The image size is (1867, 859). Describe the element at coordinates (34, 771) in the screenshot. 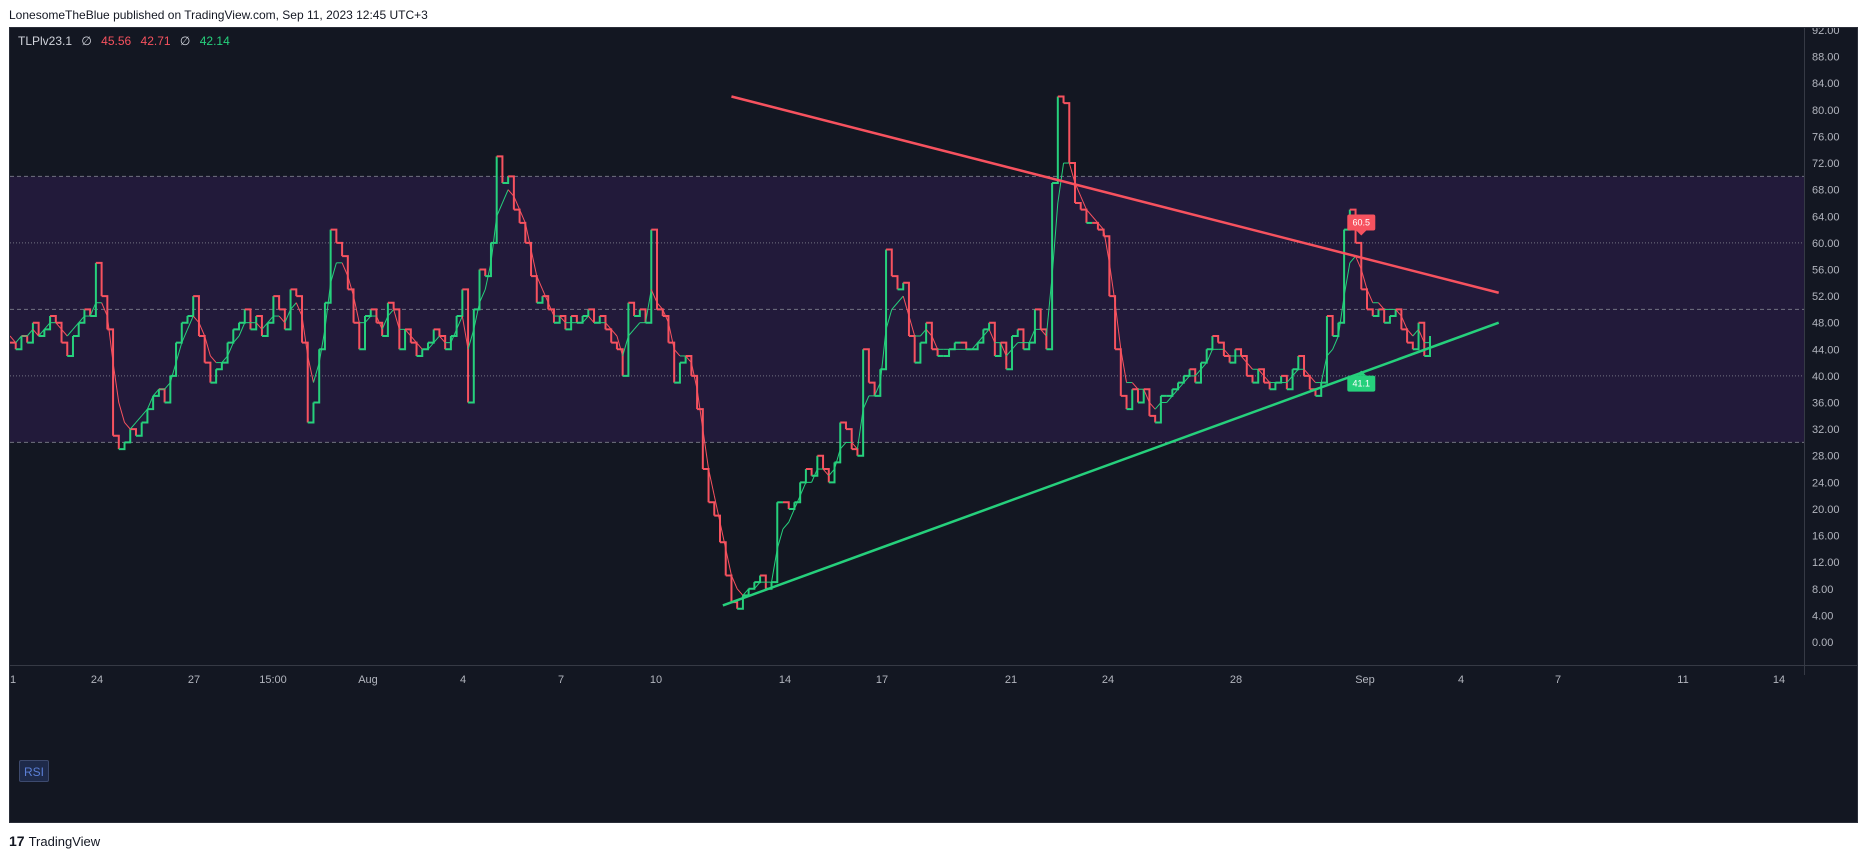

I see `rsi-button: RSI` at that location.